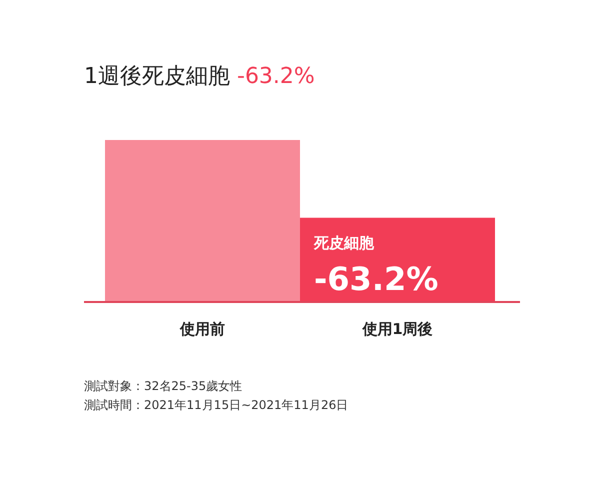 This screenshot has height=503, width=599. Describe the element at coordinates (344, 243) in the screenshot. I see `annotation: 死皮細胞` at that location.